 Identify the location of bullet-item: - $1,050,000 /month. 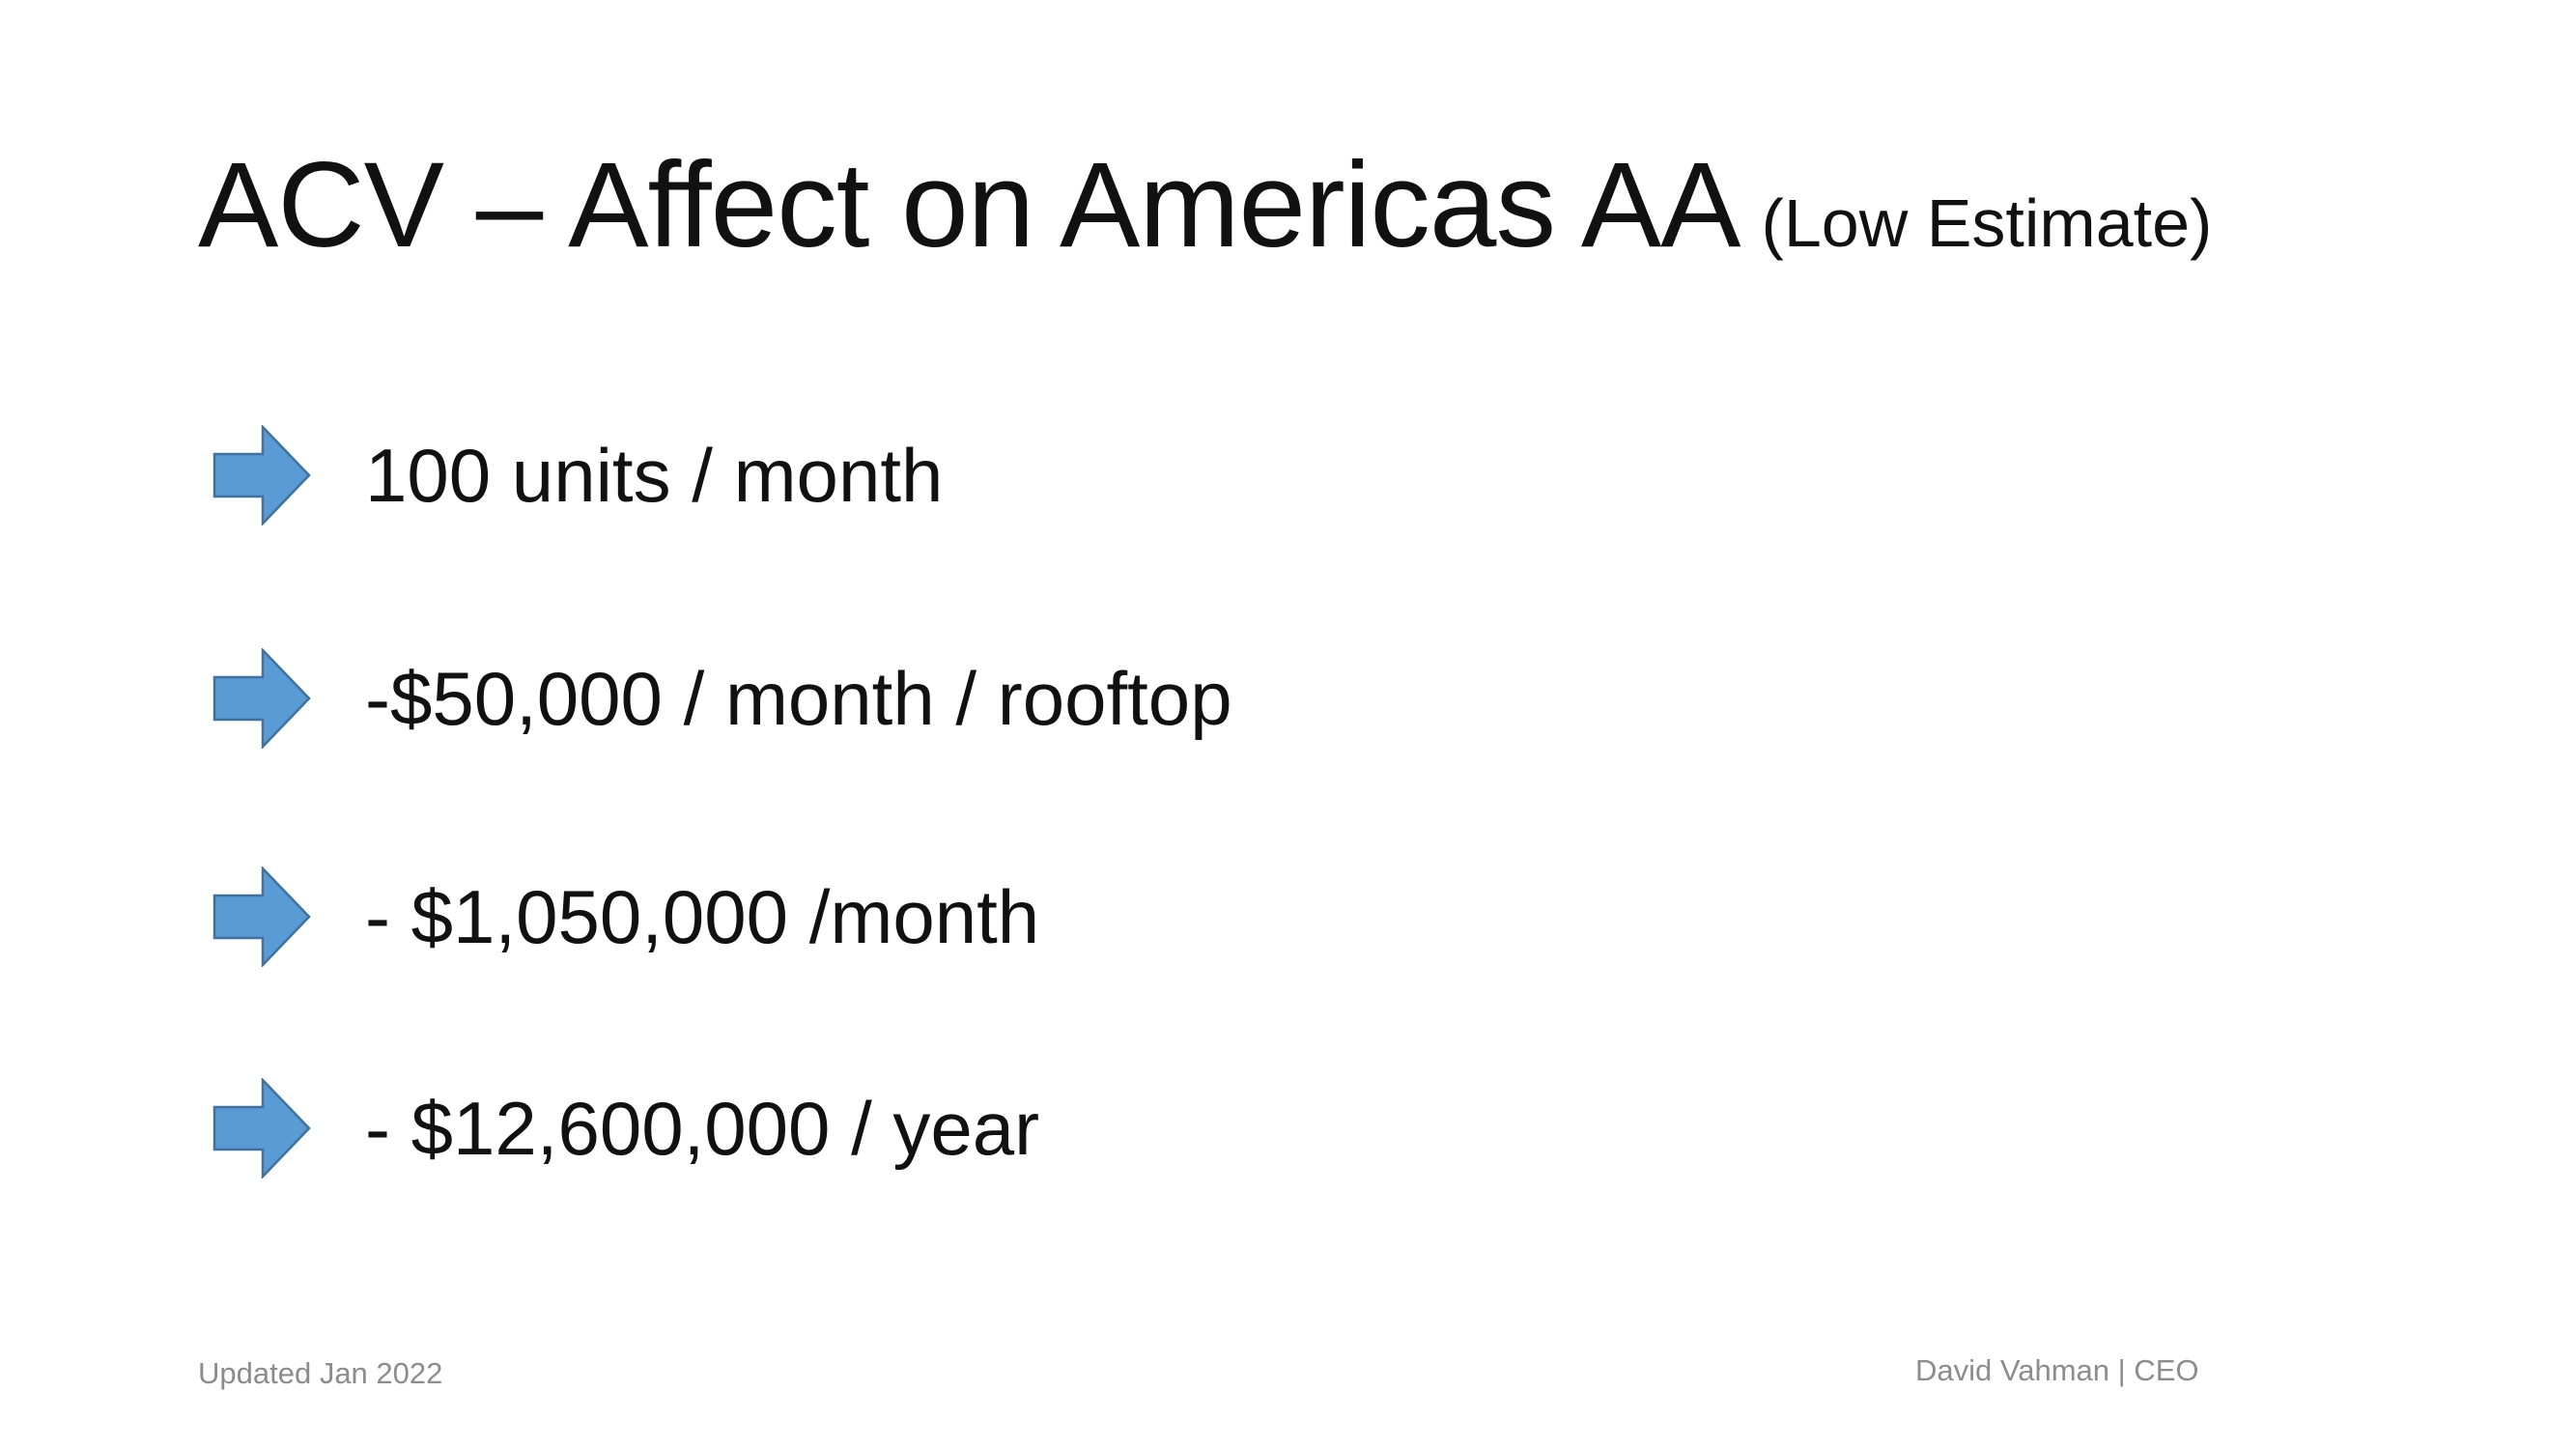
(625, 917).